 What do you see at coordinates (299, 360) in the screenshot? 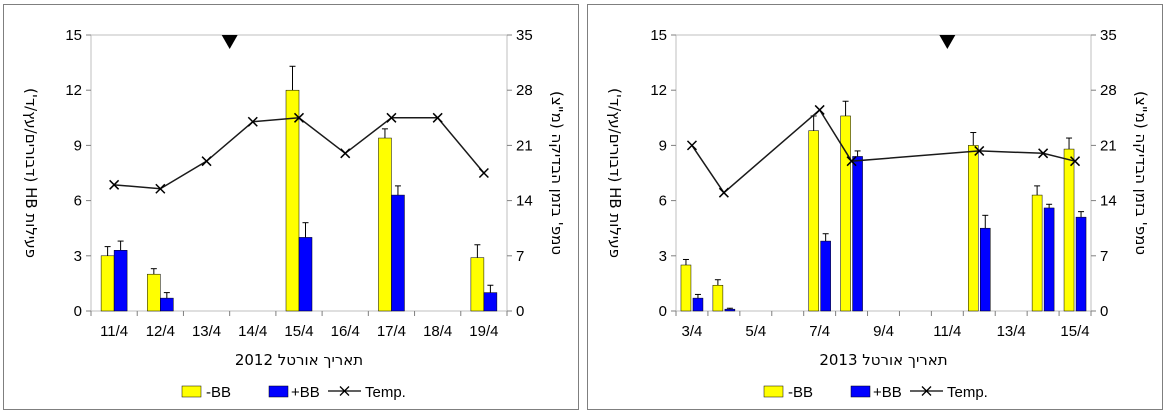
I see `x-axis-title: תאריך אורטל 2012` at bounding box center [299, 360].